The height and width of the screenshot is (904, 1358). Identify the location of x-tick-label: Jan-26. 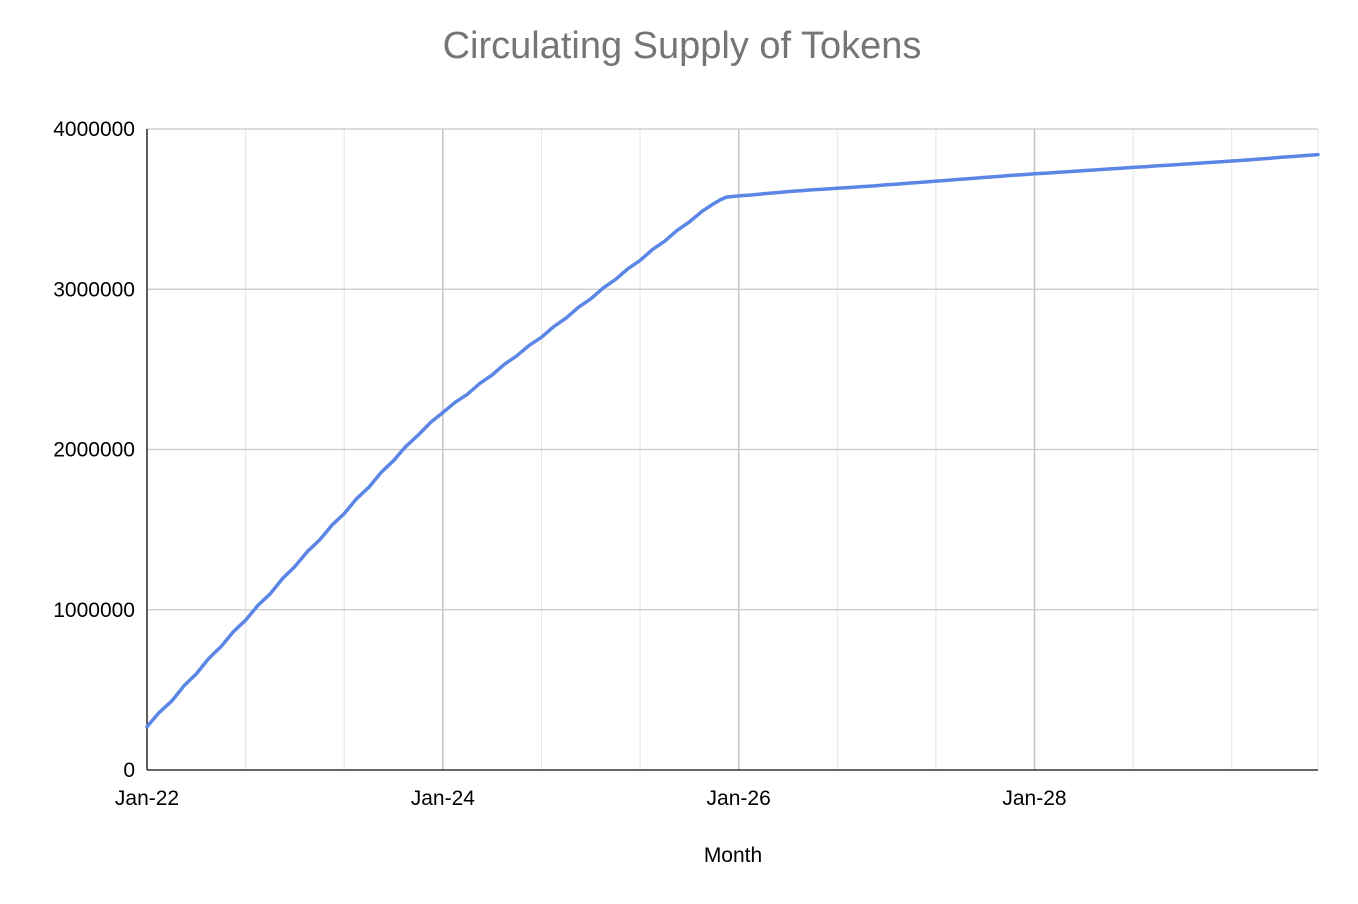
(739, 798).